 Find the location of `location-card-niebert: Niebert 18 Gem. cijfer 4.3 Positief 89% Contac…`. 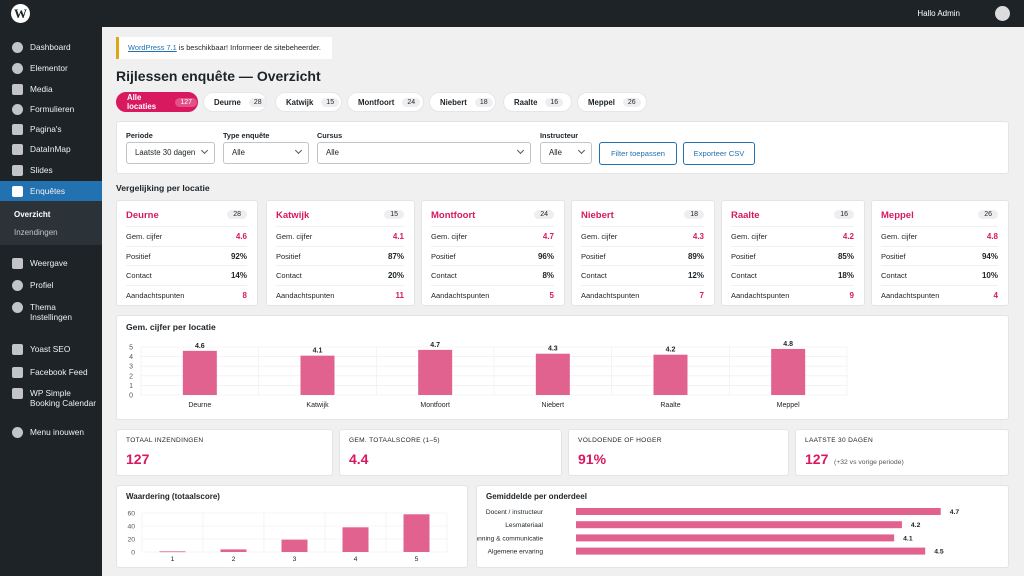

location-card-niebert: Niebert 18 Gem. cijfer 4.3 Positief 89% Contac… is located at coordinates (643, 253).